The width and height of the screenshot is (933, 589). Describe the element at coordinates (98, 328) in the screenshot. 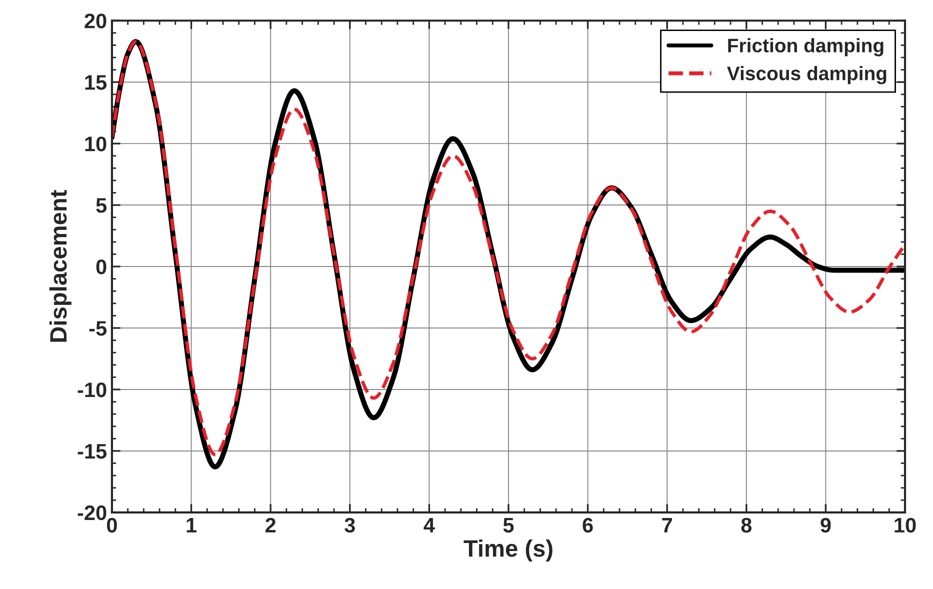

I see `y-tick-label: -5` at that location.